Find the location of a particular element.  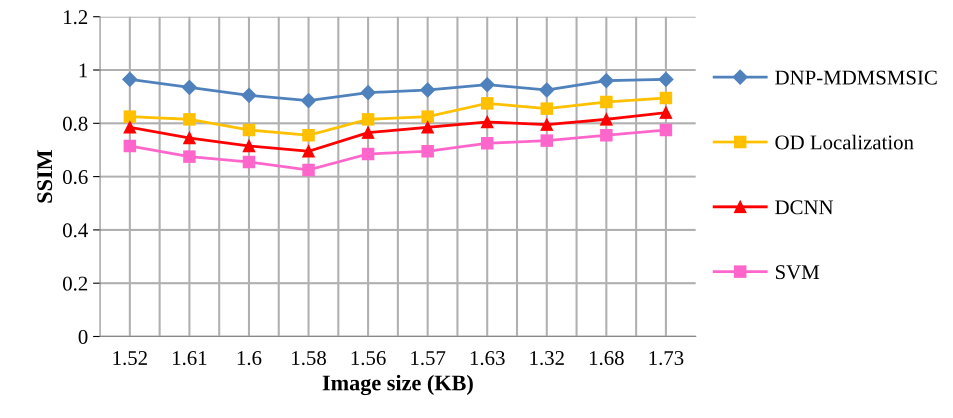

x-tick-label: 1.6 is located at coordinates (250, 358).